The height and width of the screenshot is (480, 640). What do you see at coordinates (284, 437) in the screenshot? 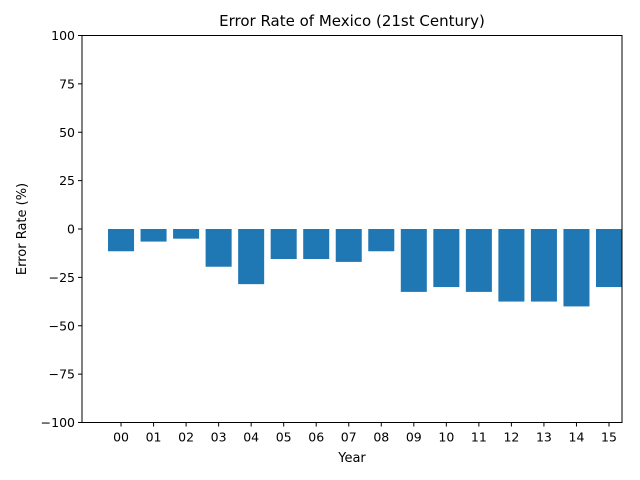
I see `x-tick-label: 05` at bounding box center [284, 437].